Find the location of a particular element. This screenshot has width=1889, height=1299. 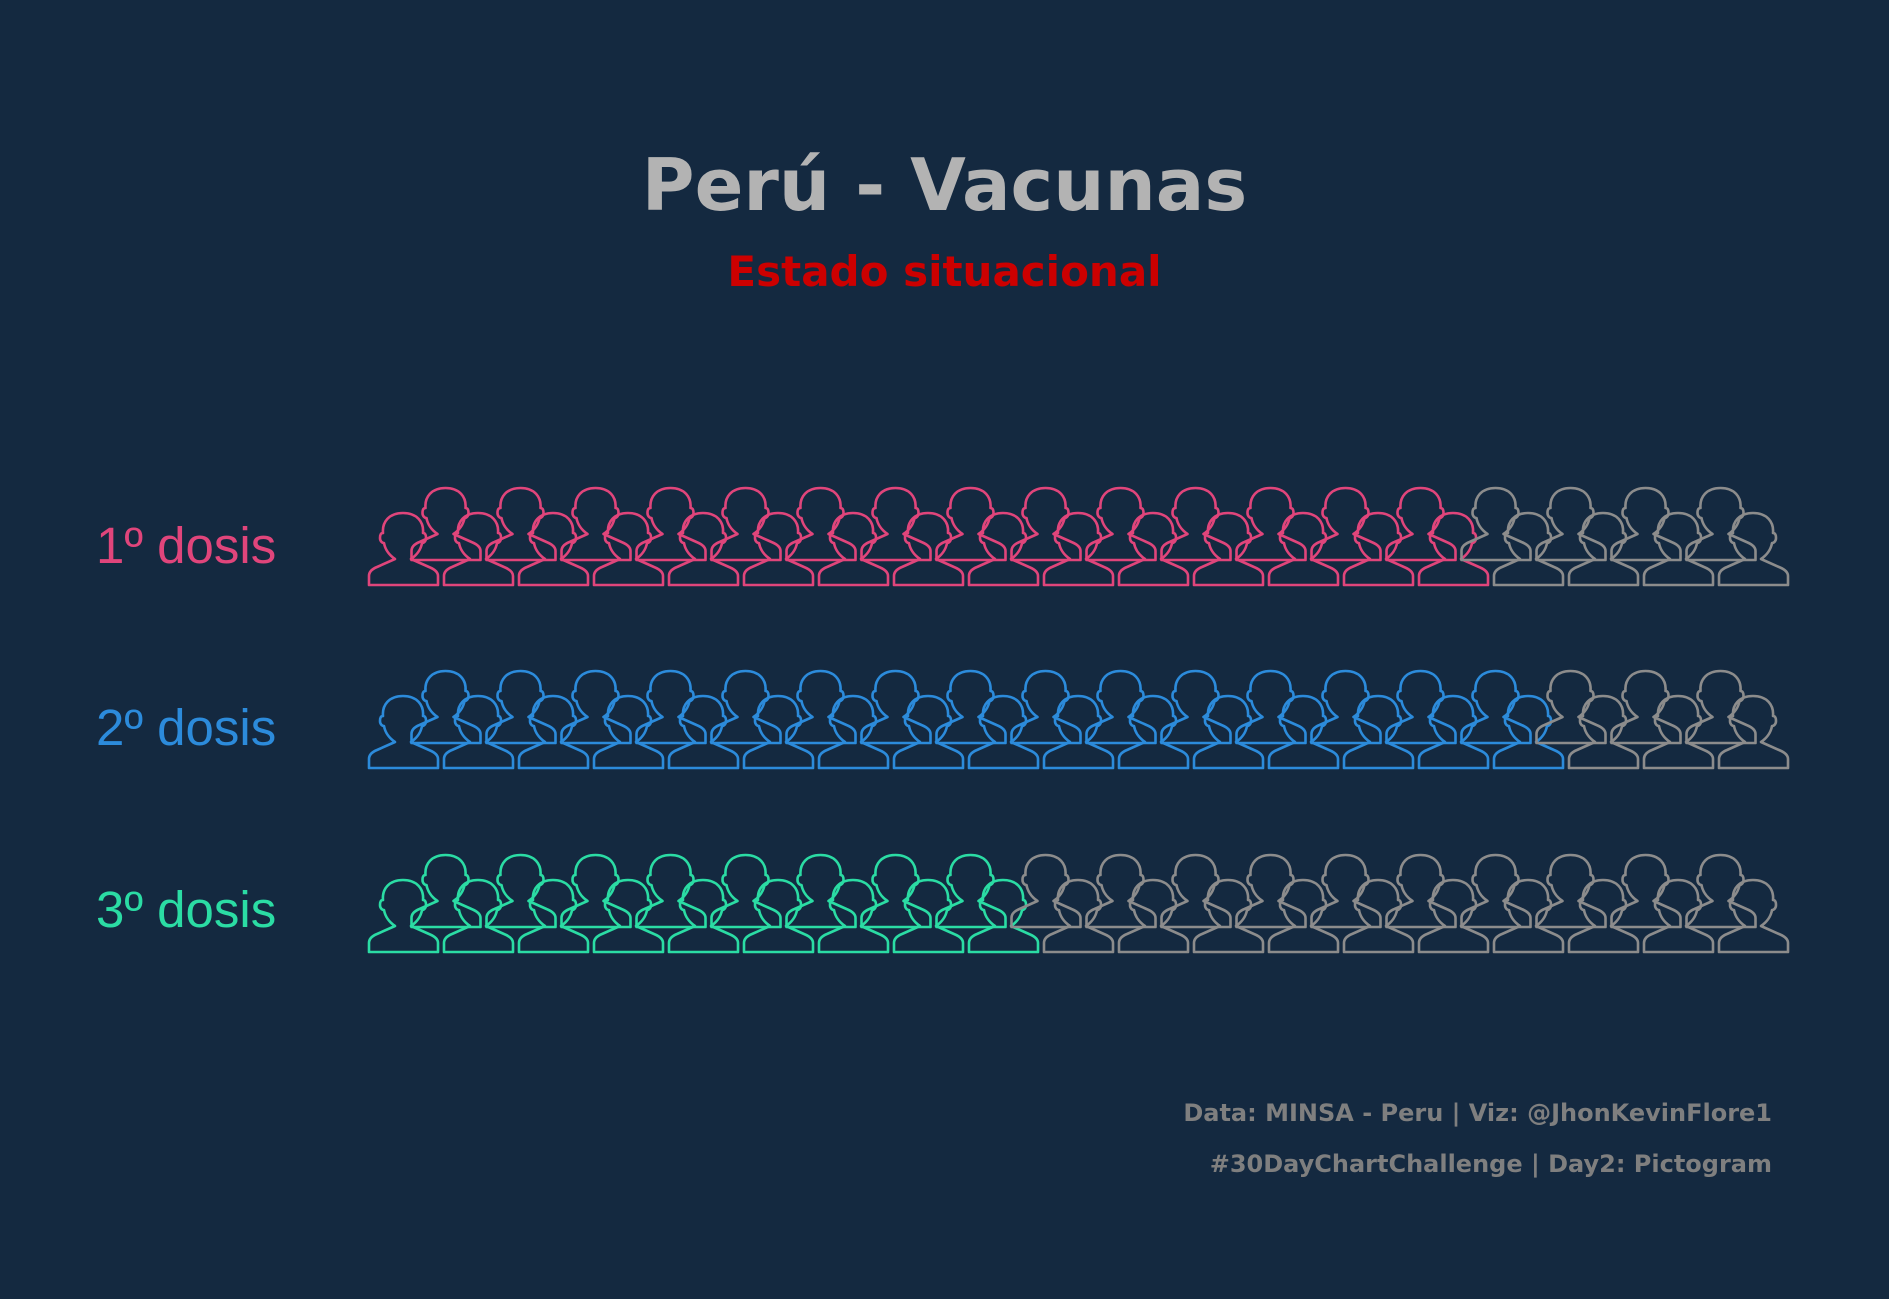

row-label-3: 3º dosis is located at coordinates (186, 909).